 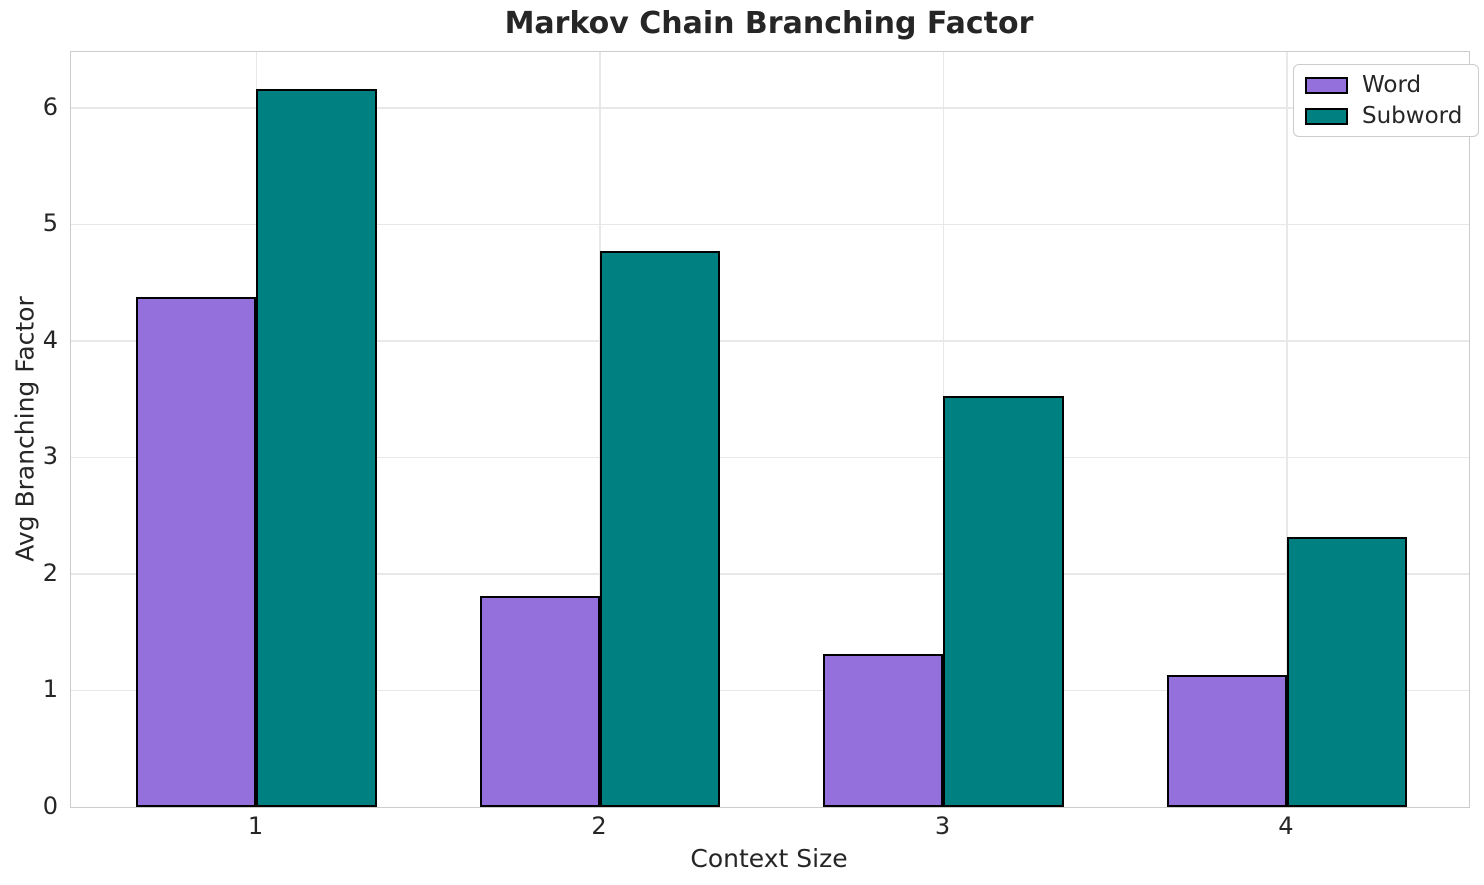 I want to click on y-tick-label-1: 1, so click(x=50, y=689).